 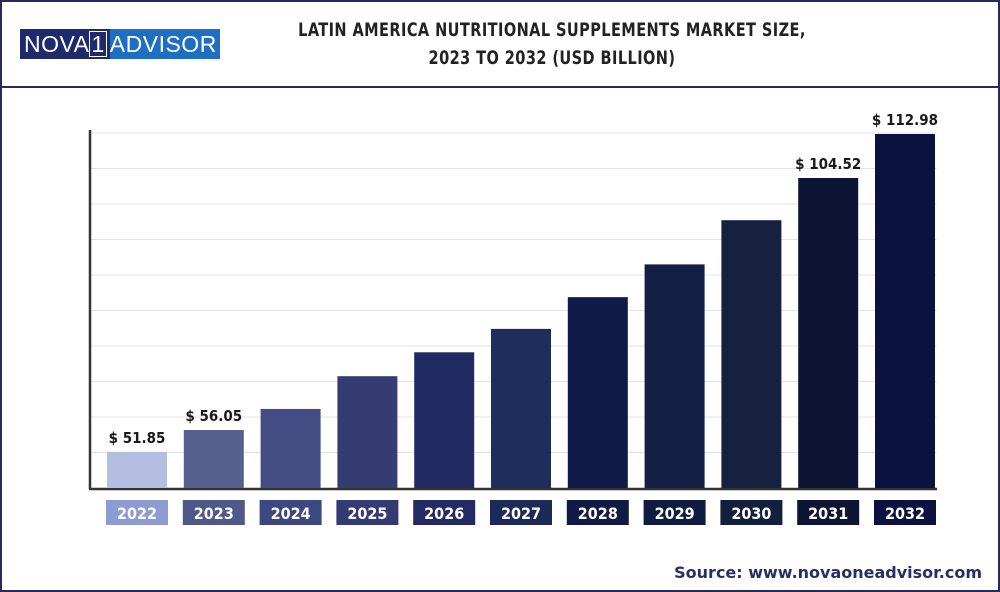 I want to click on x-tick-box-2032, so click(x=905, y=512).